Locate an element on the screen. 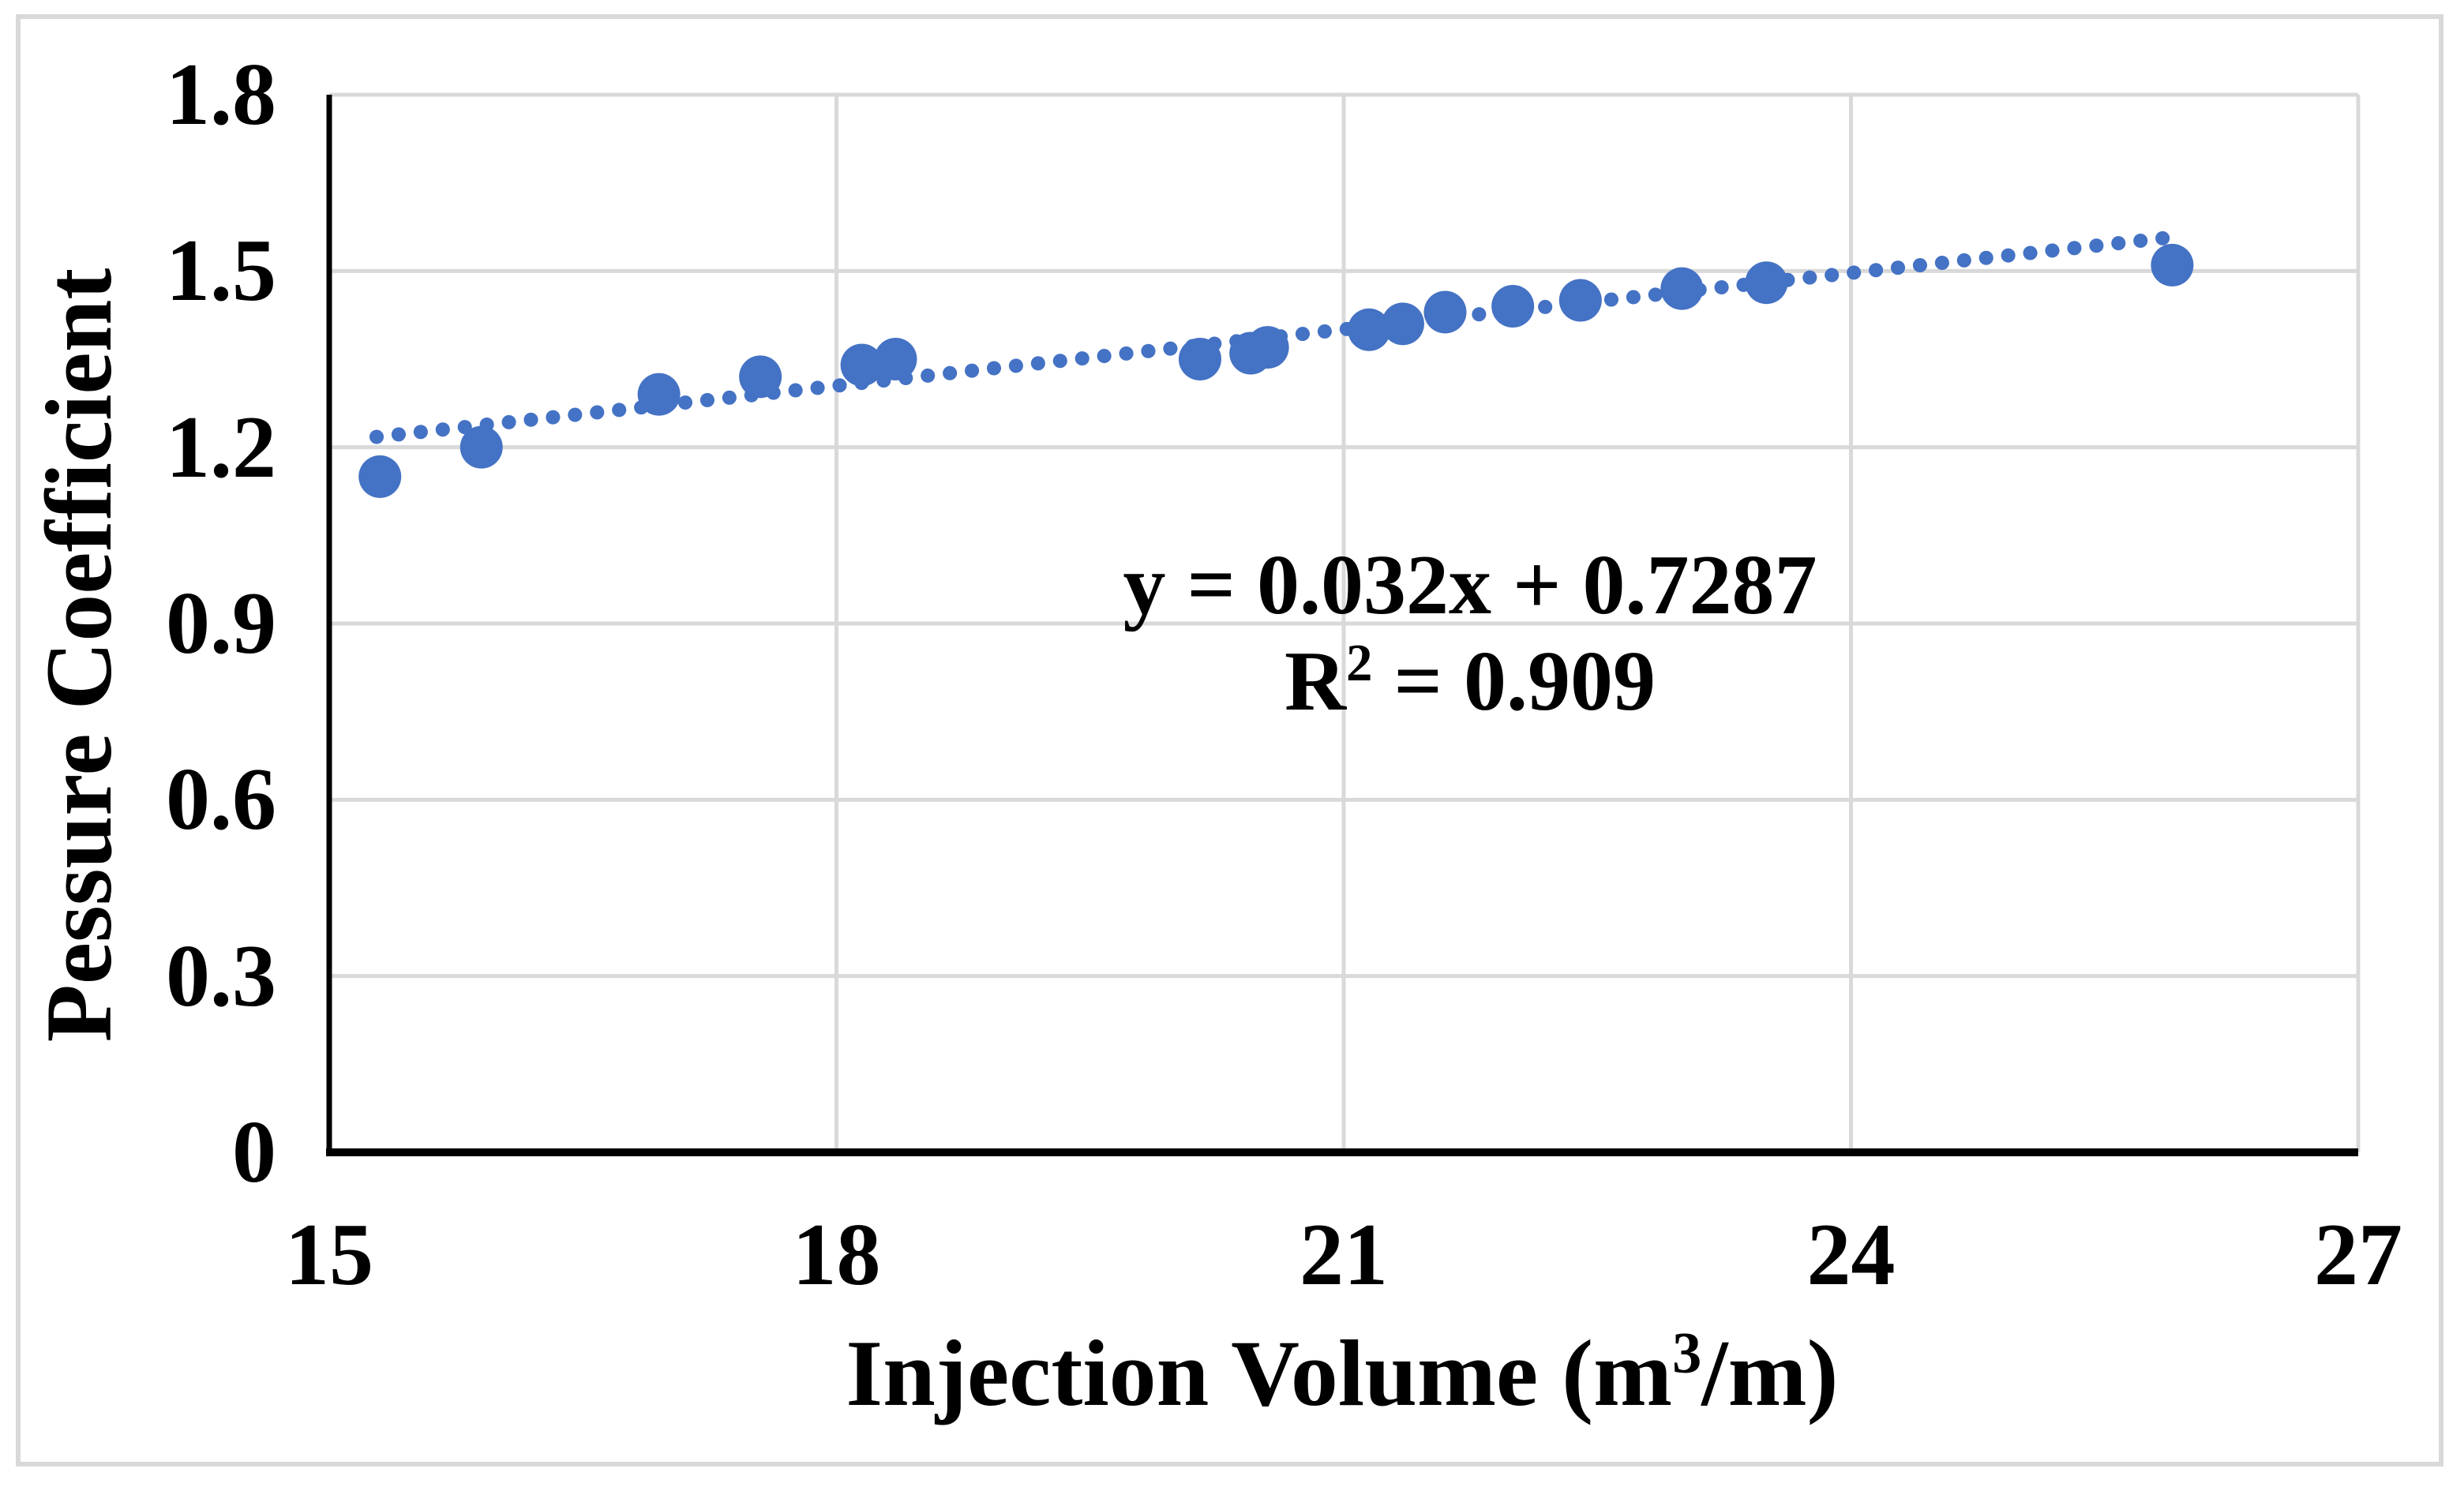 The width and height of the screenshot is (2464, 1487). y-tick-label: 1.5 is located at coordinates (221, 271).